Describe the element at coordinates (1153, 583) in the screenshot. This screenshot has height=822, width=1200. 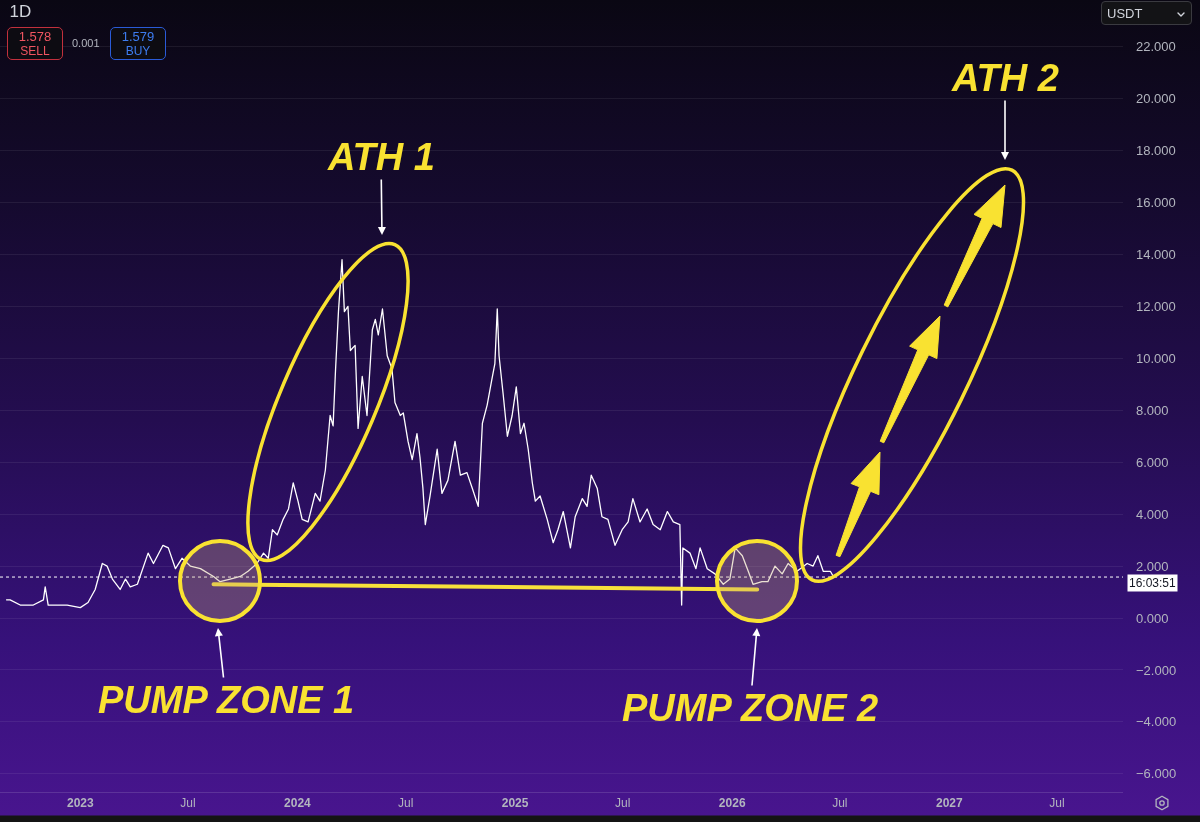
I see `text: 16:03:51` at that location.